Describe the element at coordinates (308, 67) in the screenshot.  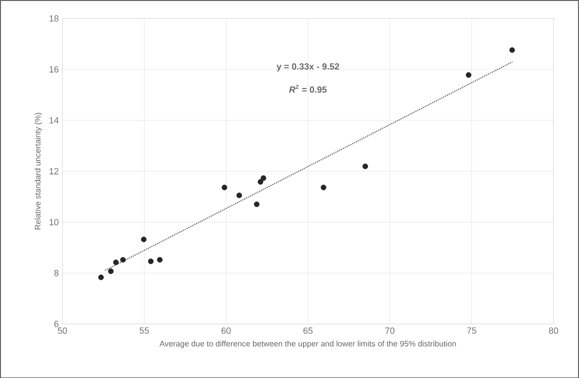
I see `annotation: y = 0.33x - 9.52` at that location.